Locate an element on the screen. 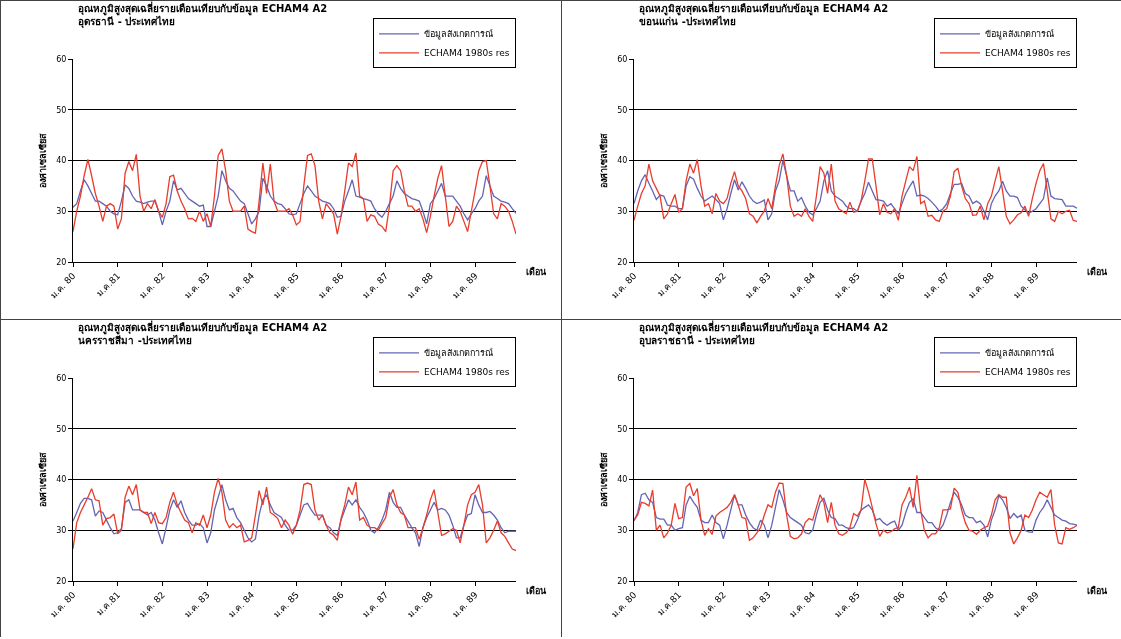  chart-subtitle: ขอนแก่น -ประเทศไทย is located at coordinates (687, 21).